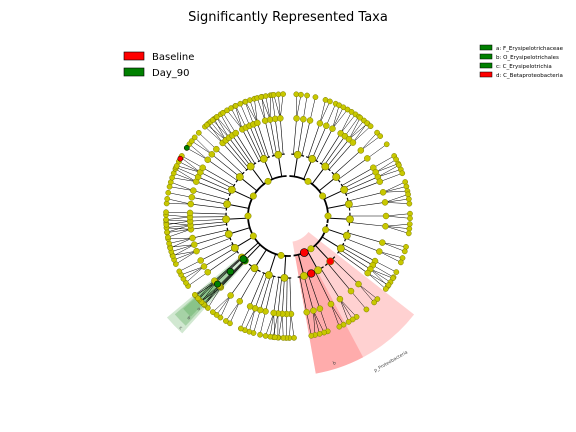 This screenshot has height=432, width=576. What do you see at coordinates (134, 56) in the screenshot?
I see `legend-swatch-baseline` at bounding box center [134, 56].